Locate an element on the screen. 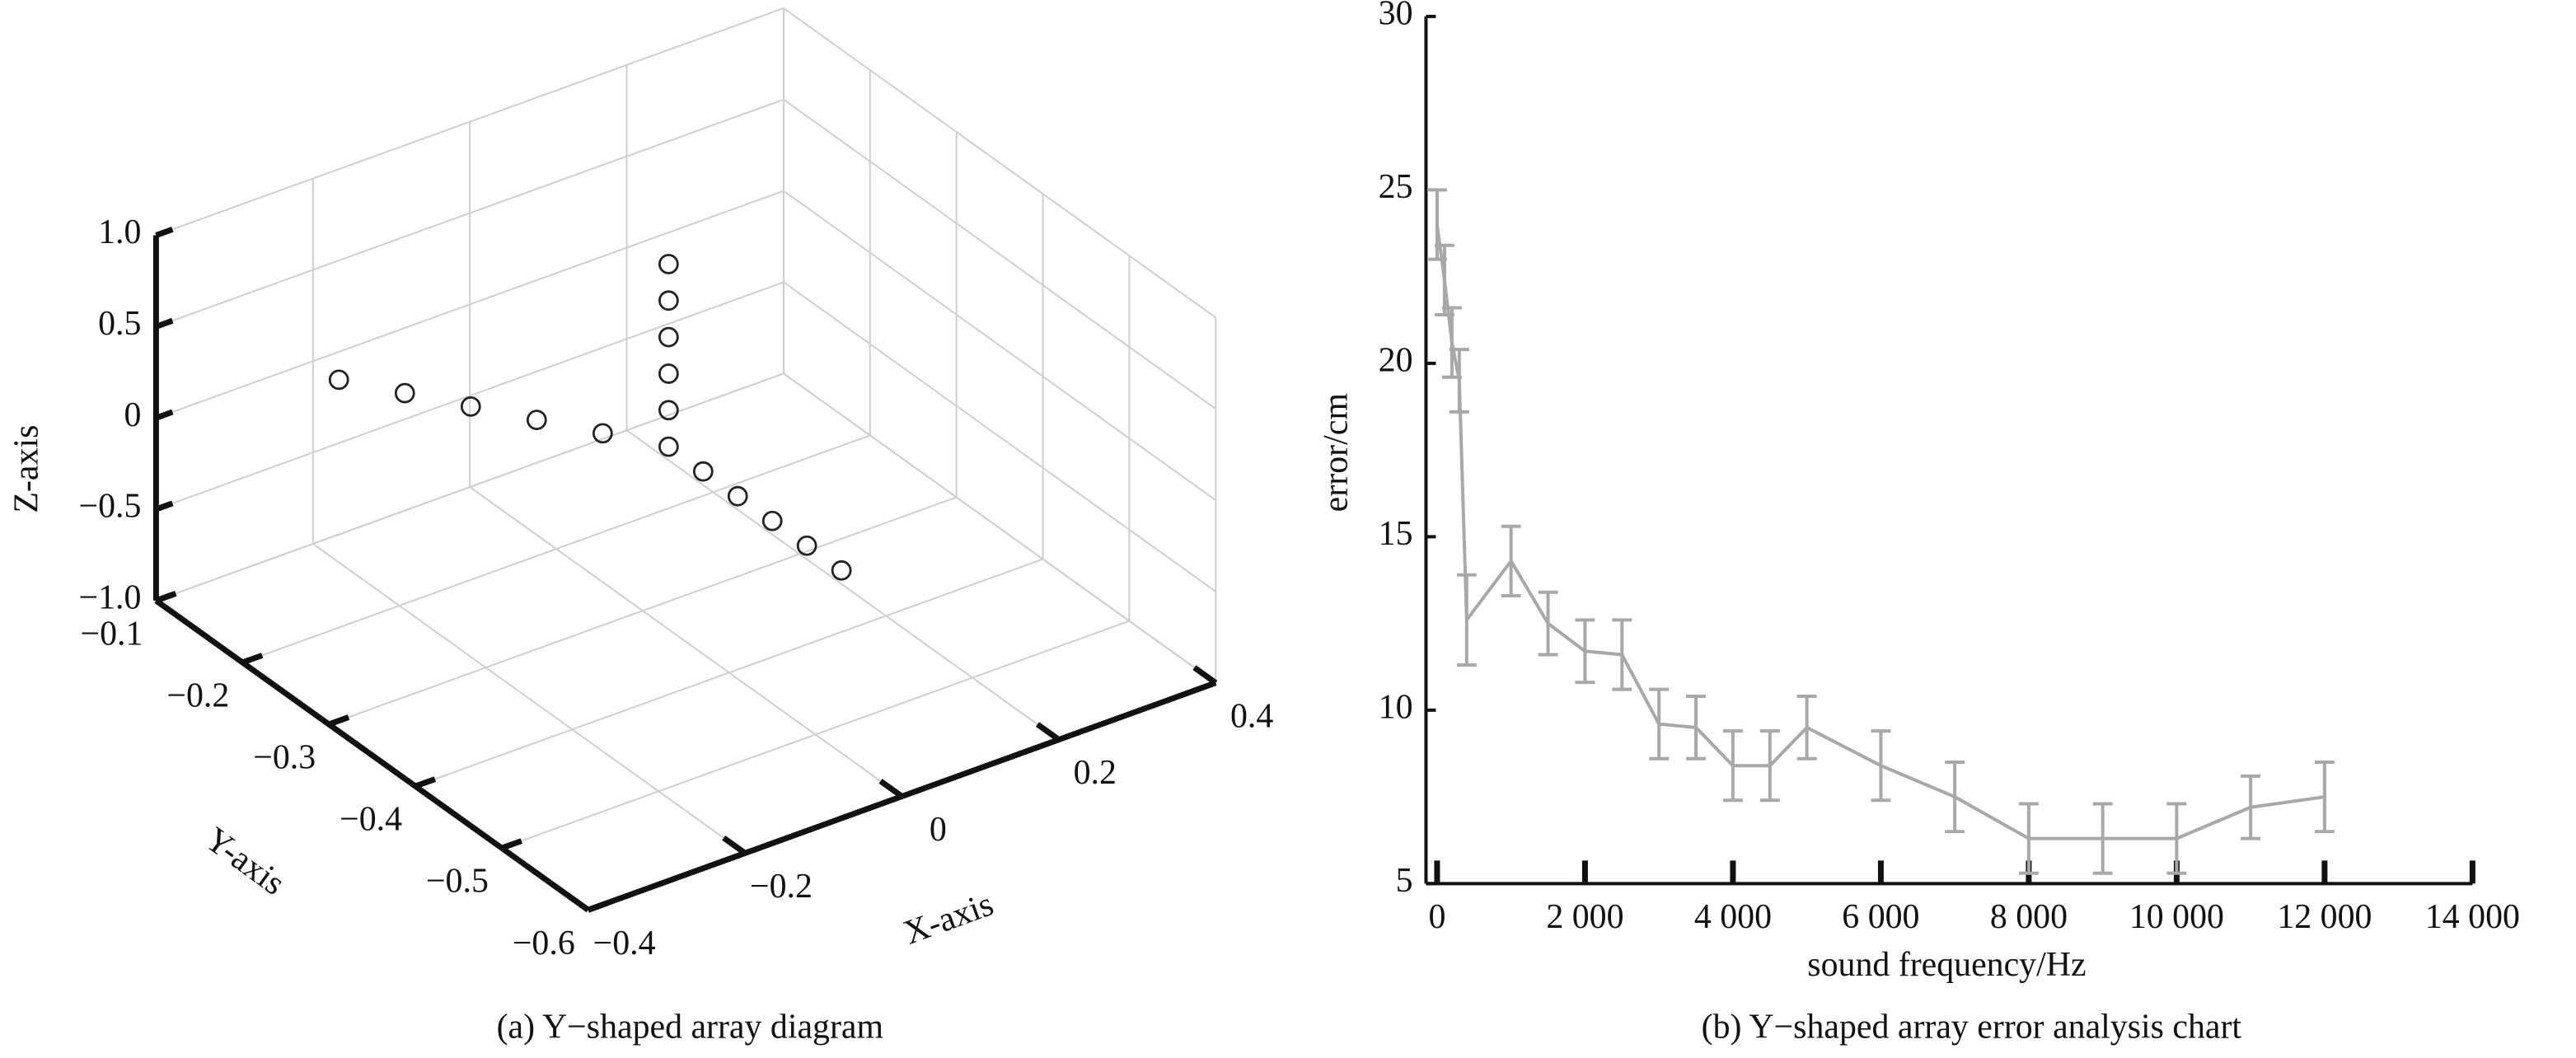 The width and height of the screenshot is (2576, 1058). caption: (b) Y−shaped array error analysis chart is located at coordinates (1972, 1027).